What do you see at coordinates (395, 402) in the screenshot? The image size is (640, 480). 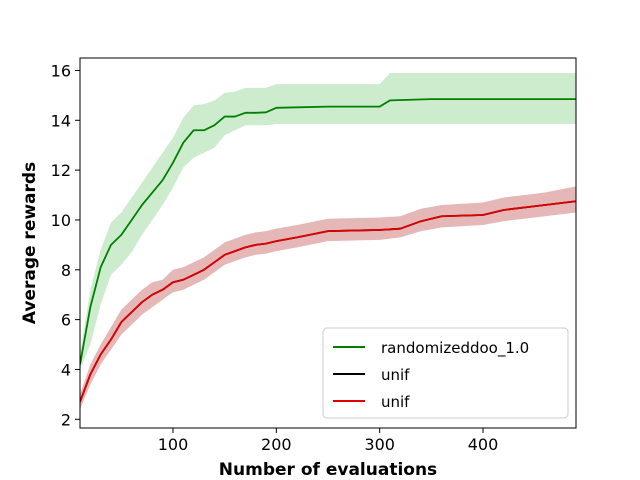 I see `legend-label-2: unif` at bounding box center [395, 402].